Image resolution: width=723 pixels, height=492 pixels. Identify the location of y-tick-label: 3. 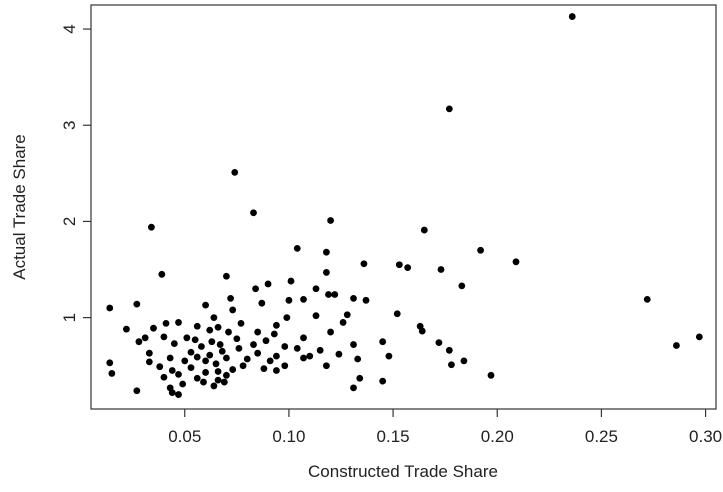
(69, 125).